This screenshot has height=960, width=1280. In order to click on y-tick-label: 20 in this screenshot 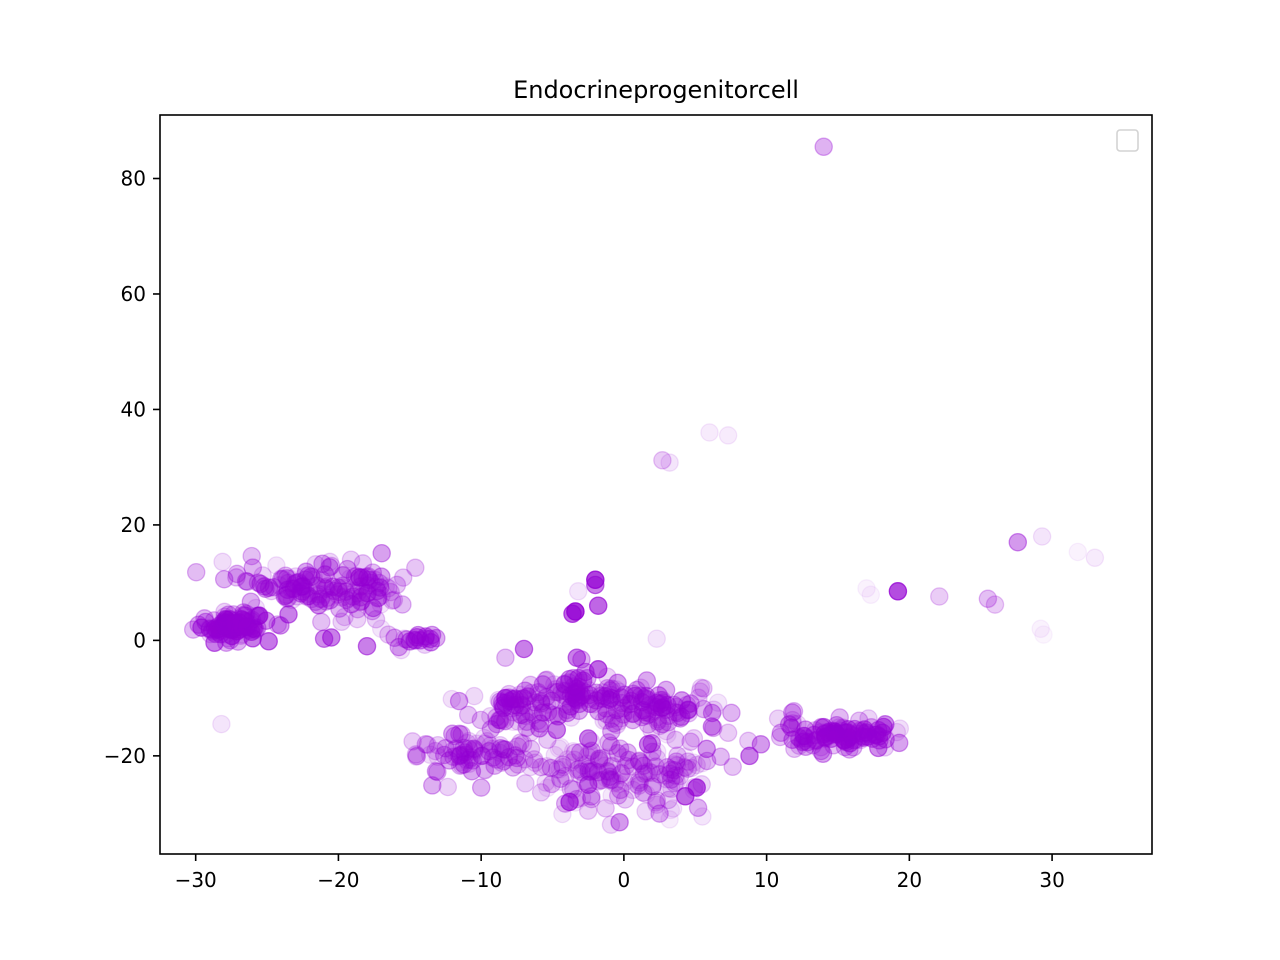, I will do `click(133, 525)`.